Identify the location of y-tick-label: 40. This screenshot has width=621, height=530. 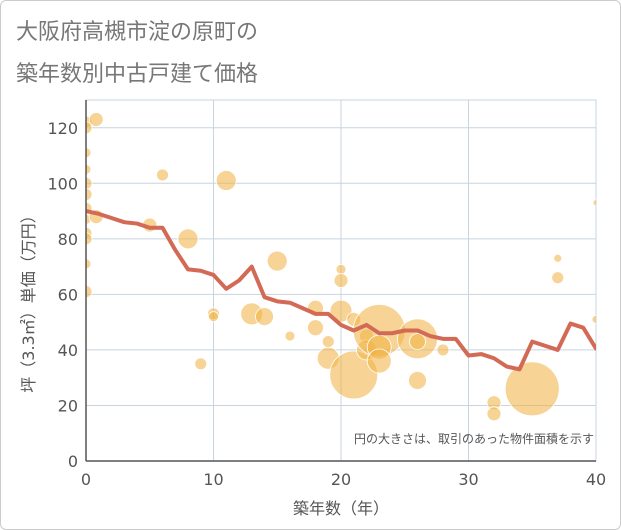
(68, 350).